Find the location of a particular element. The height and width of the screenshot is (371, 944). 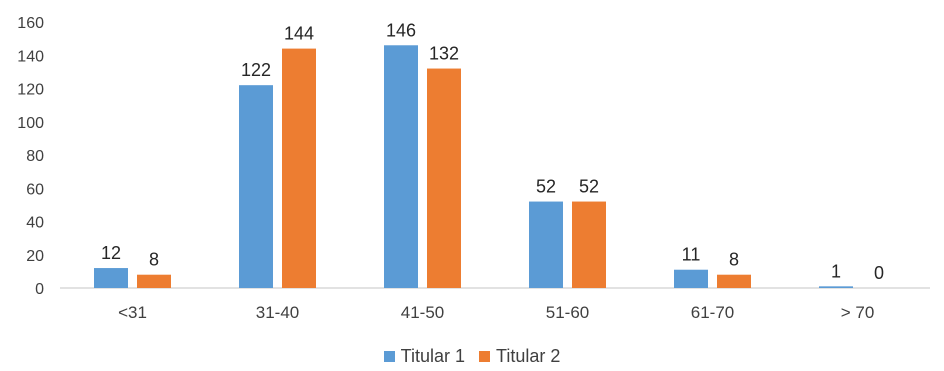

y-tick-label: 160 is located at coordinates (30, 23).